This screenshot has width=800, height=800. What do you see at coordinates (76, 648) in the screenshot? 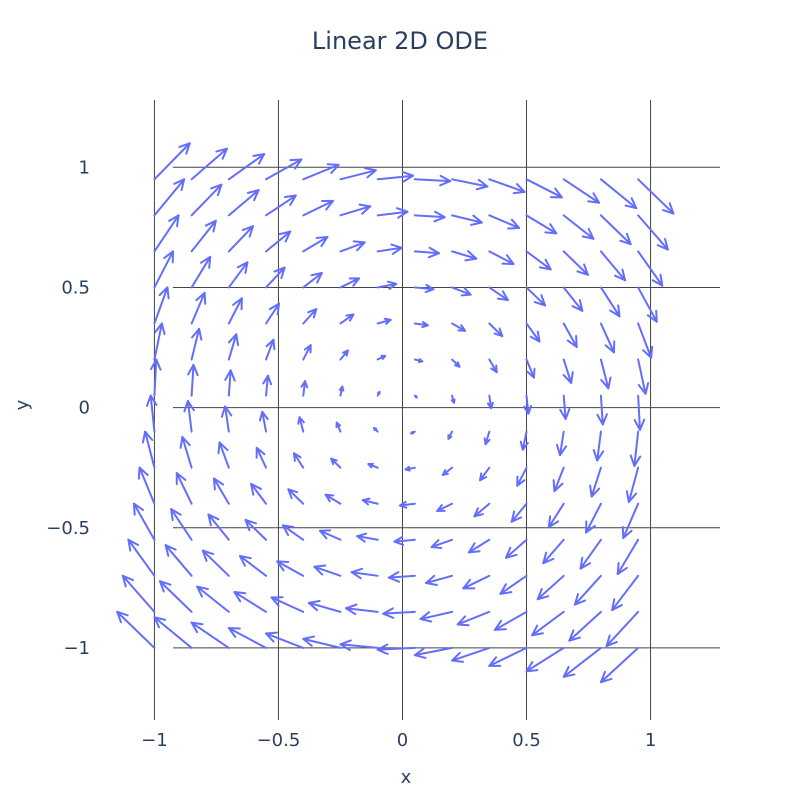
I see `y-tick-label: −1` at bounding box center [76, 648].